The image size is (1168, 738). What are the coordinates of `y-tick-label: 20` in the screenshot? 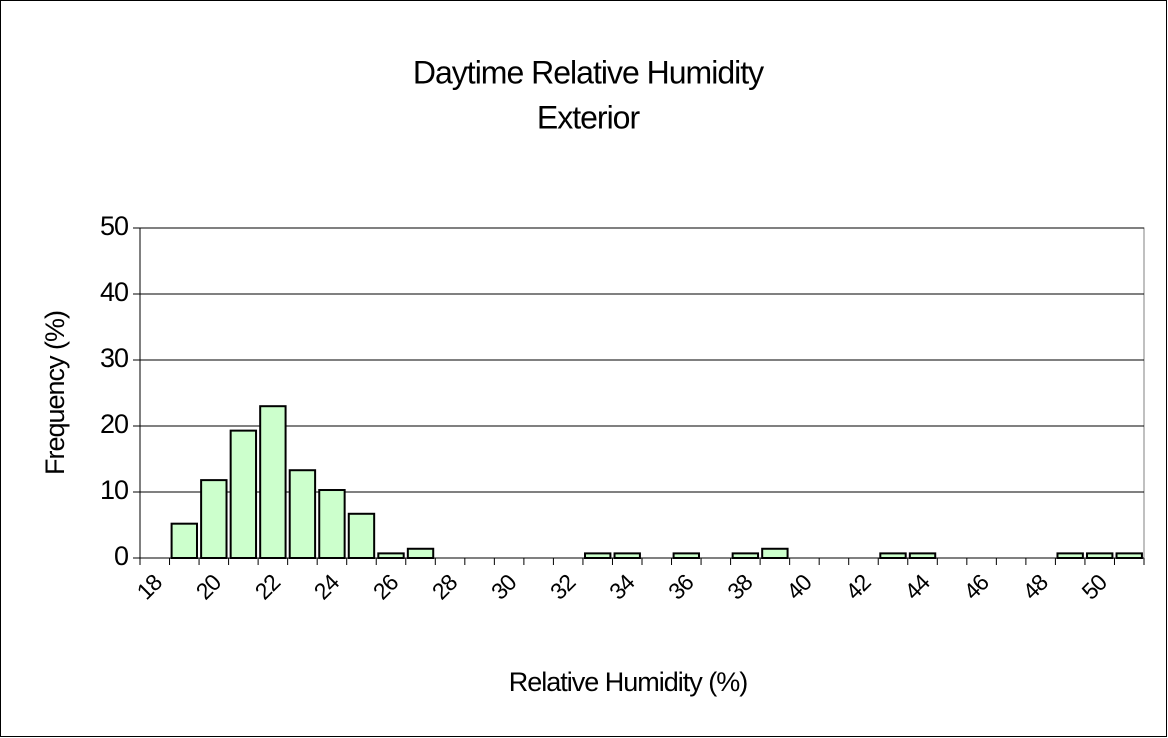 It's located at (114, 424).